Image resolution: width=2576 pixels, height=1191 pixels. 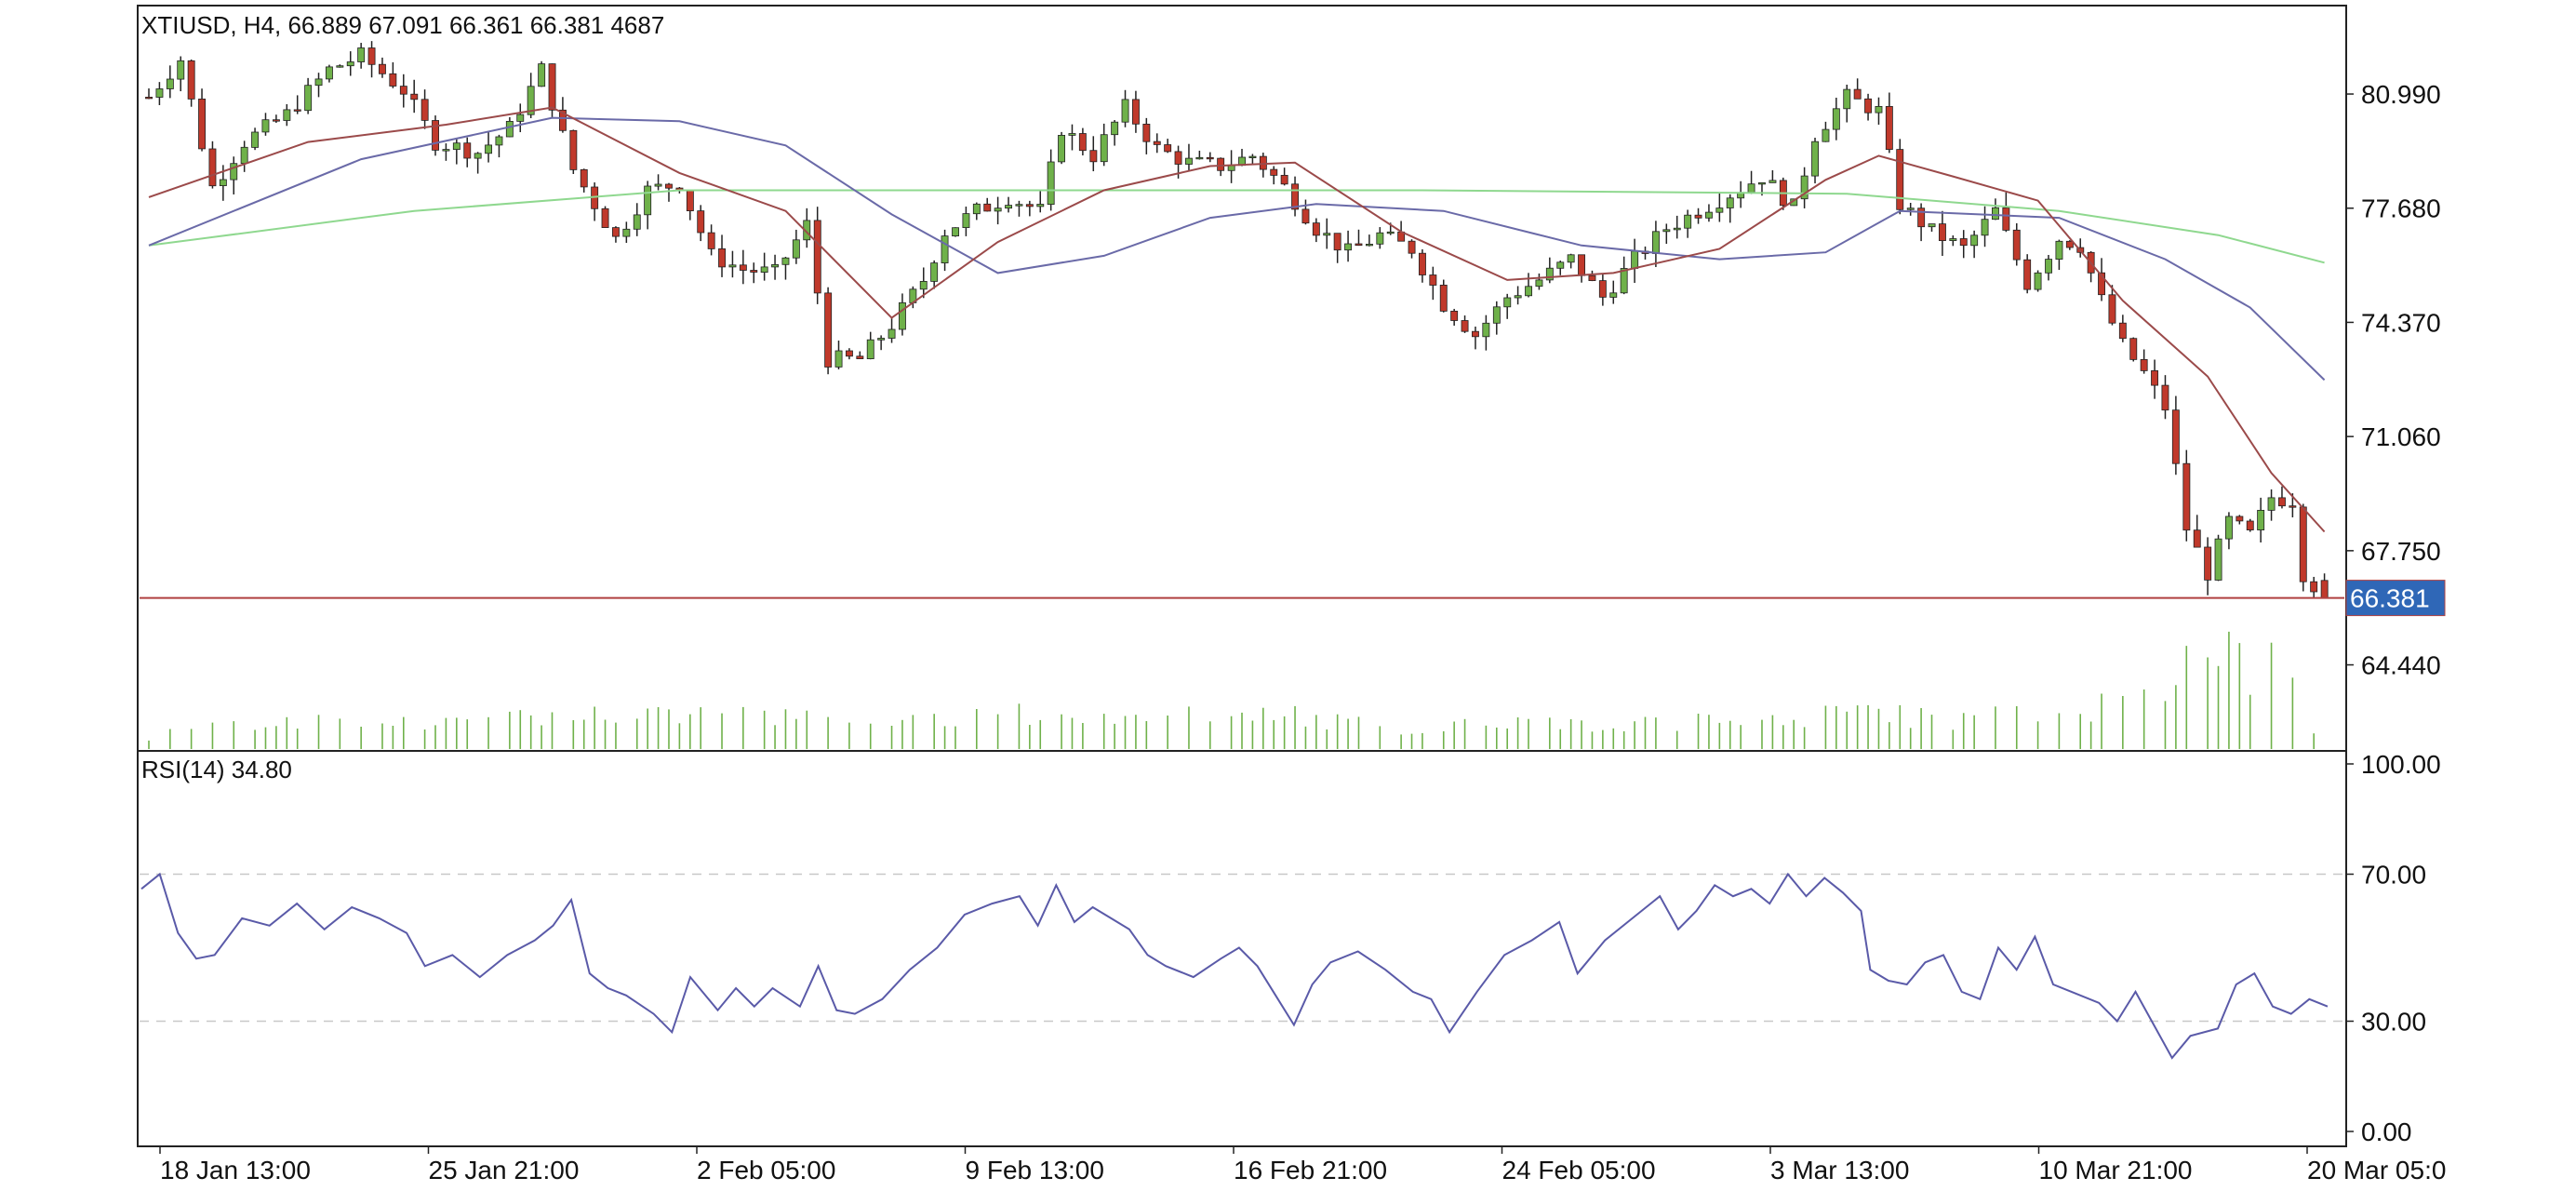 I want to click on volume-bars, so click(x=1231, y=690).